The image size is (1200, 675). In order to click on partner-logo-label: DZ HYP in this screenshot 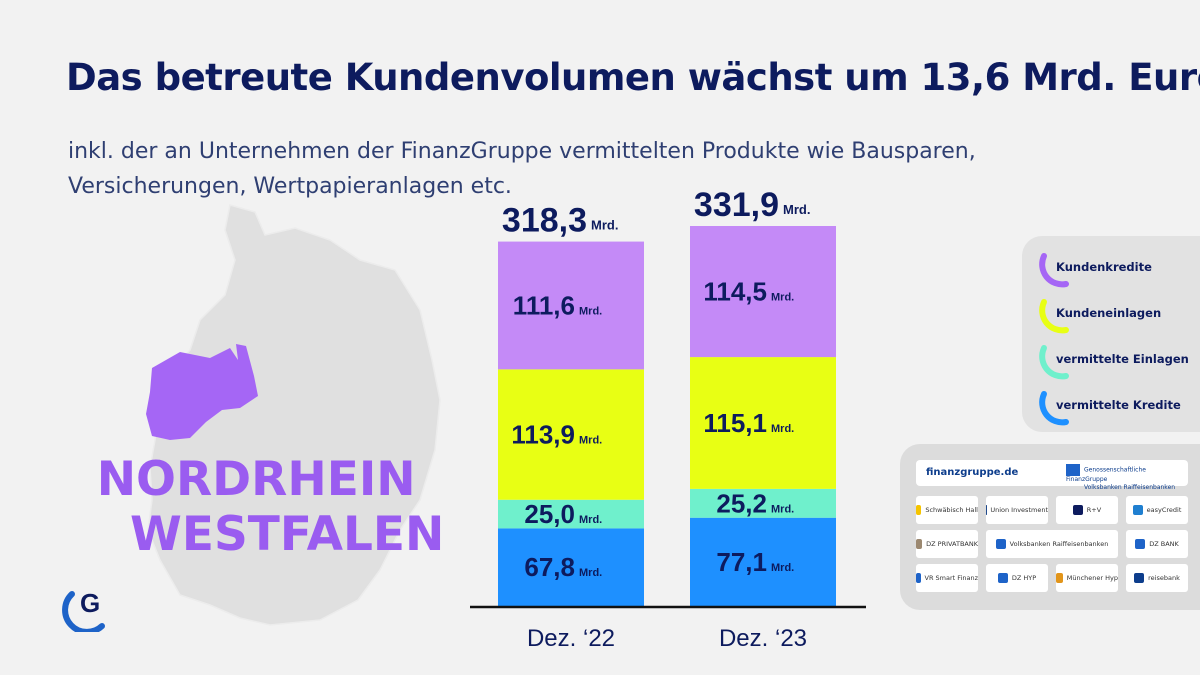, I will do `click(1024, 578)`.